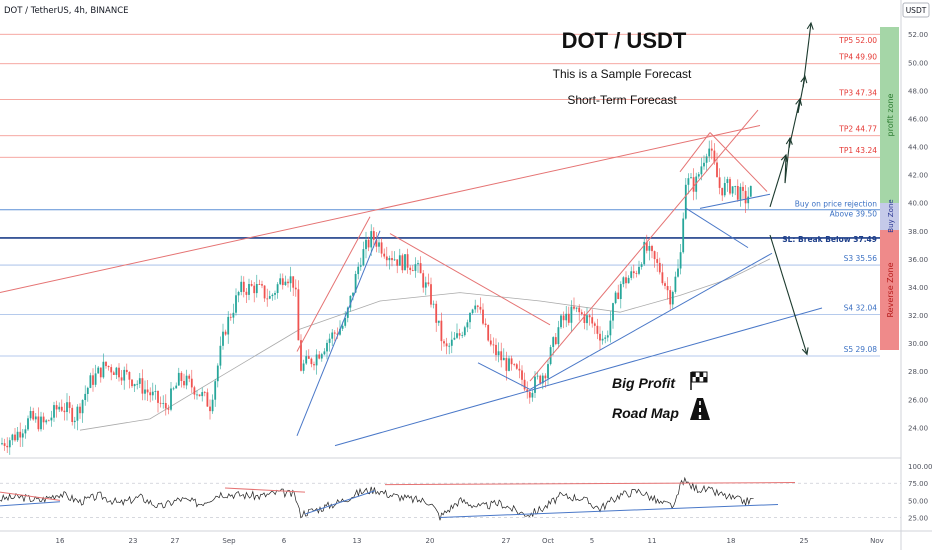  Describe the element at coordinates (857, 40) in the screenshot. I see `level-label-tp: TP5 52.00` at that location.